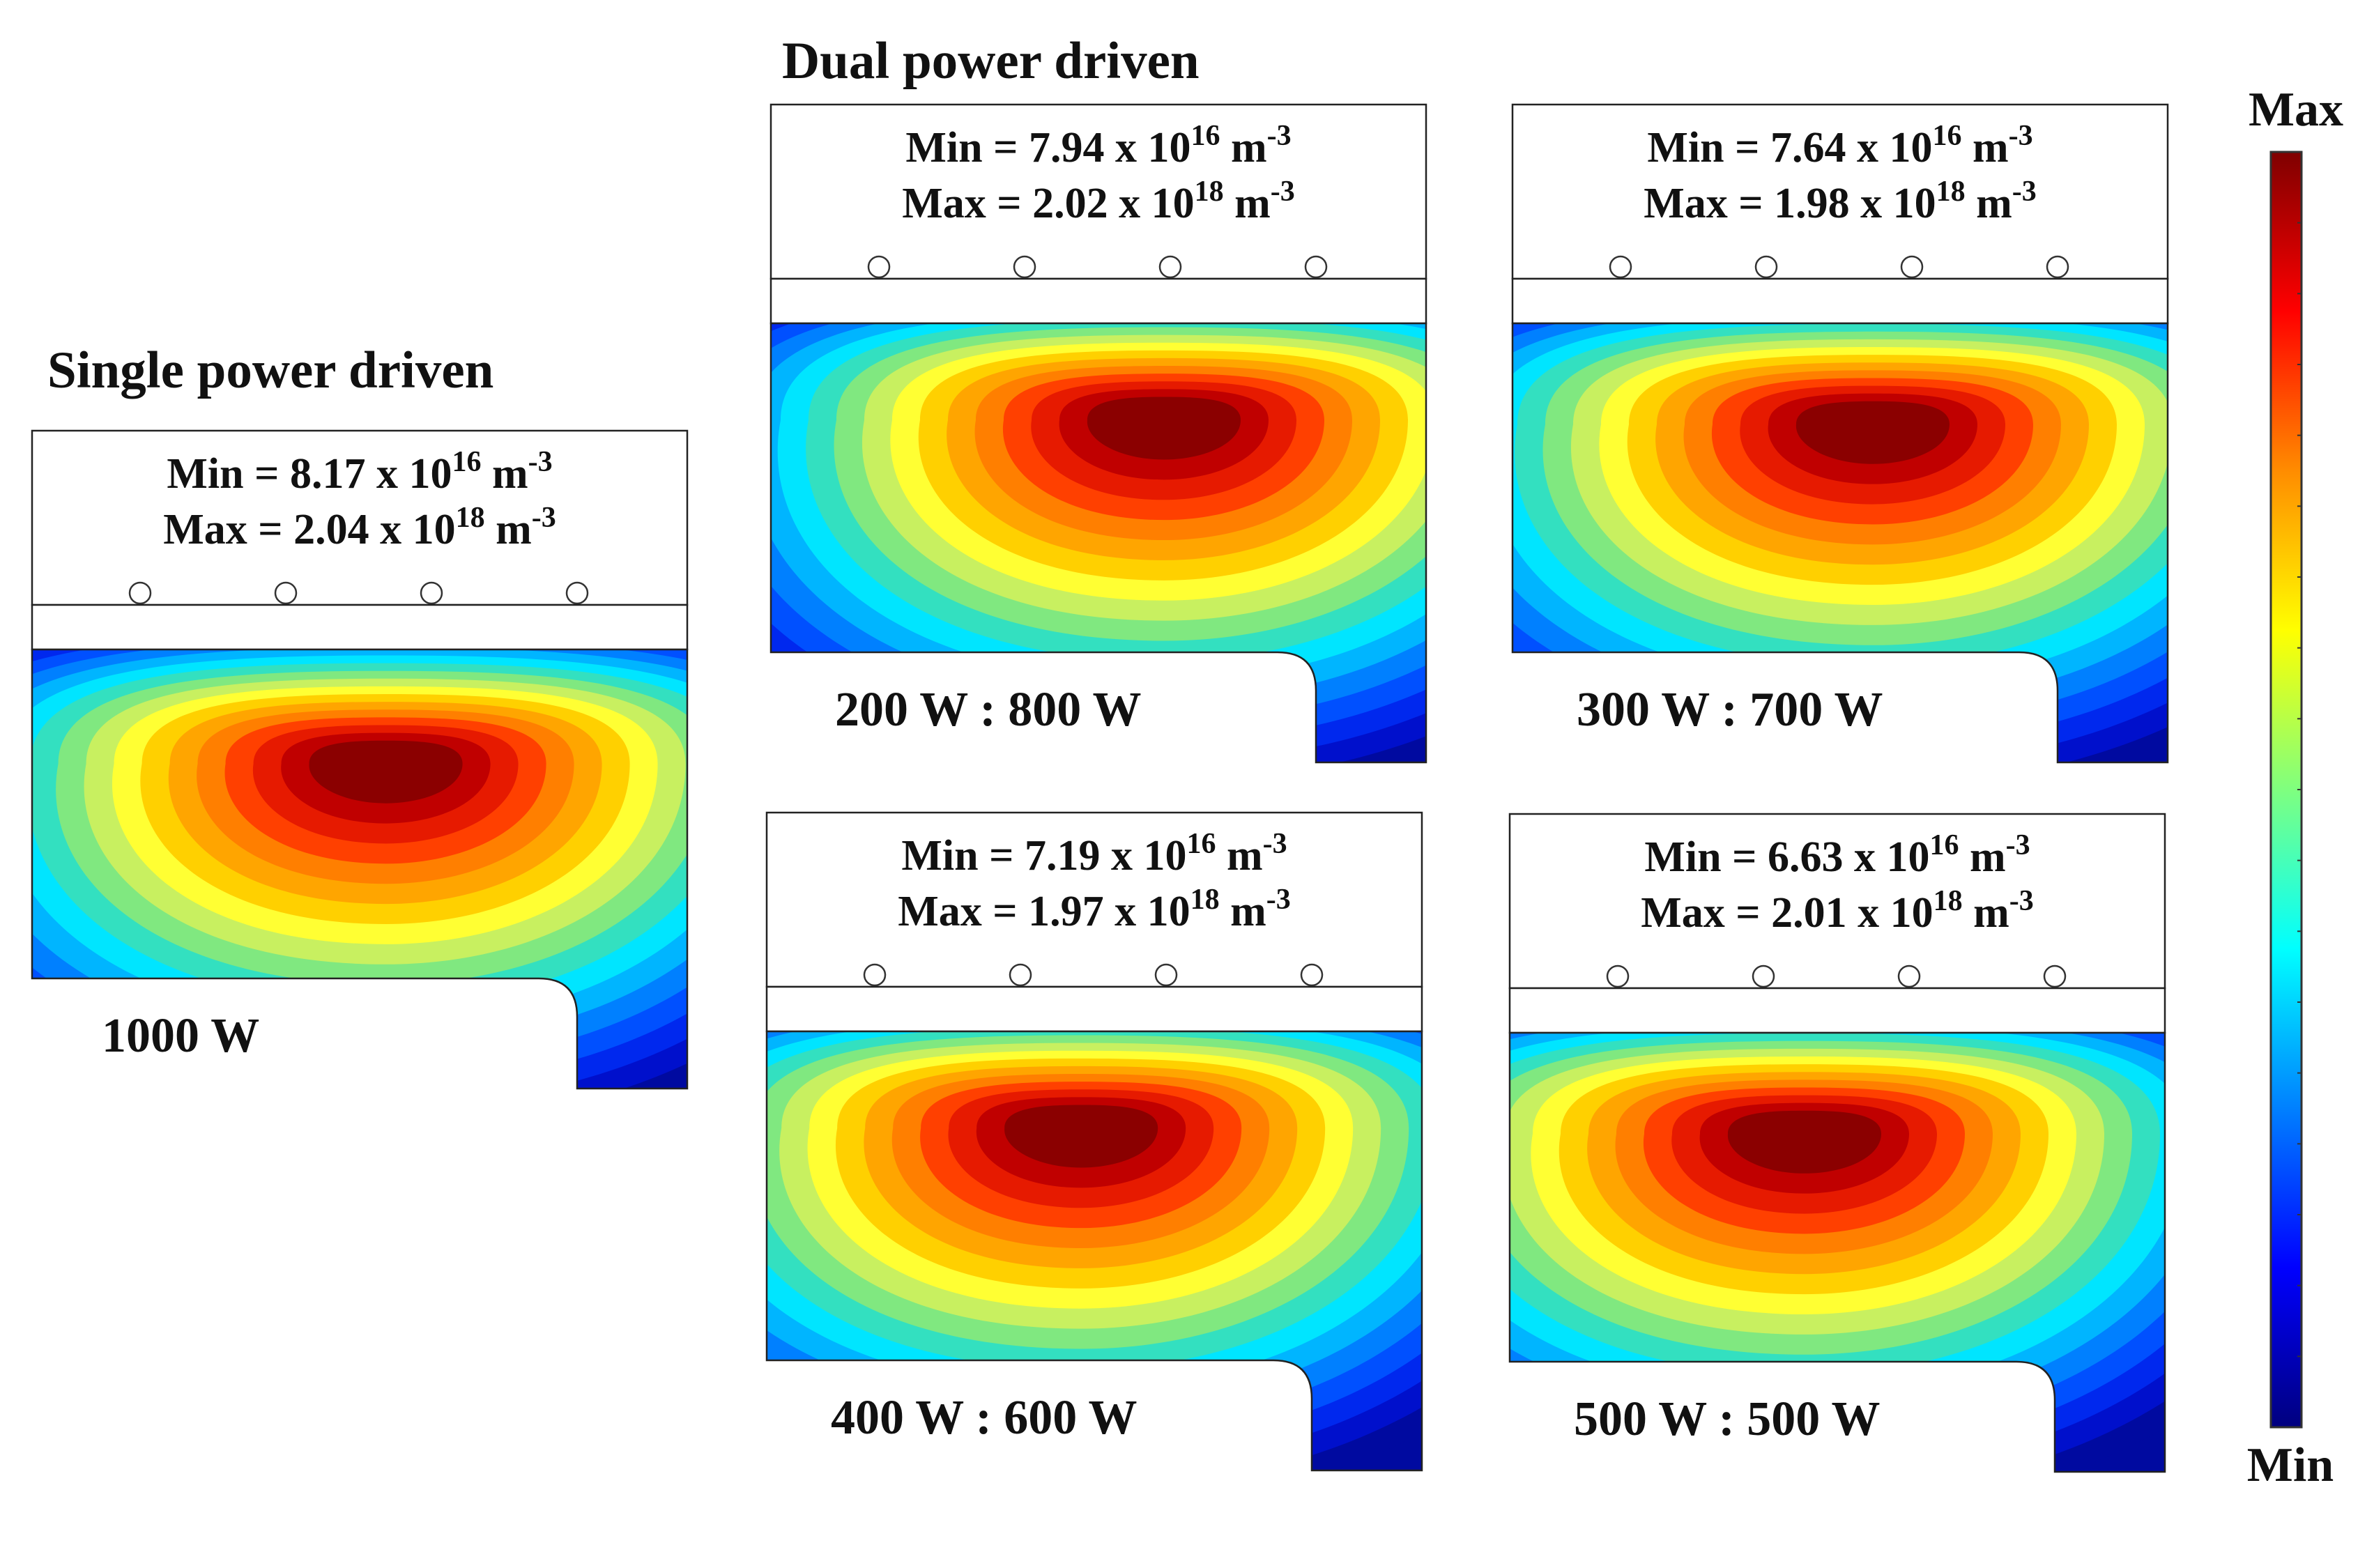 The width and height of the screenshot is (2374, 1568). Describe the element at coordinates (991, 61) in the screenshot. I see `dual-power-heading: Dual power driven` at that location.